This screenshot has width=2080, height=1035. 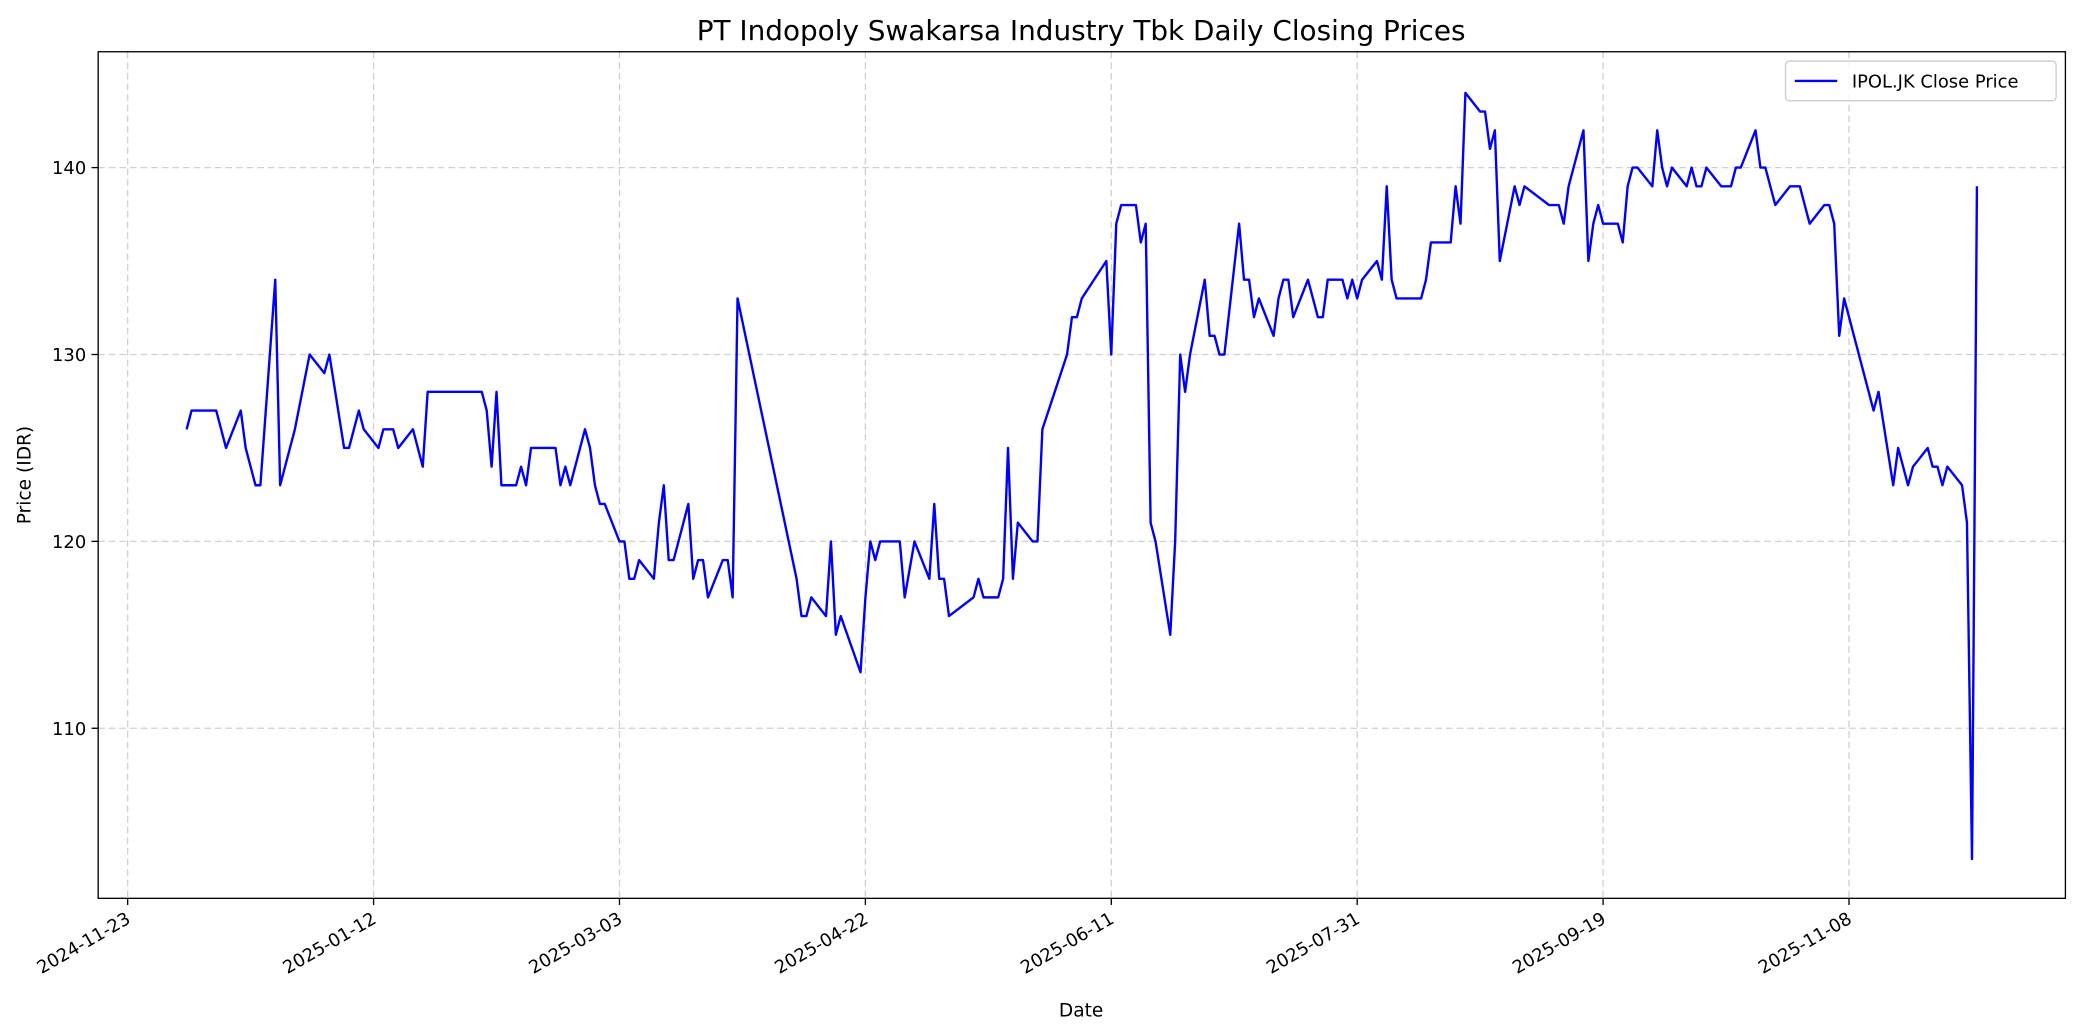 I want to click on y-axis-label: Price (IDR), so click(x=25, y=475).